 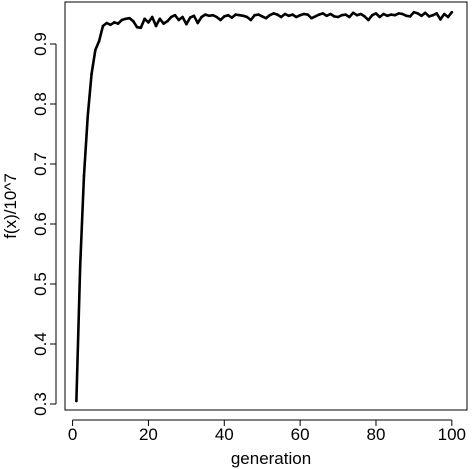 What do you see at coordinates (40, 404) in the screenshot?
I see `y-tick-label: 0.3` at bounding box center [40, 404].